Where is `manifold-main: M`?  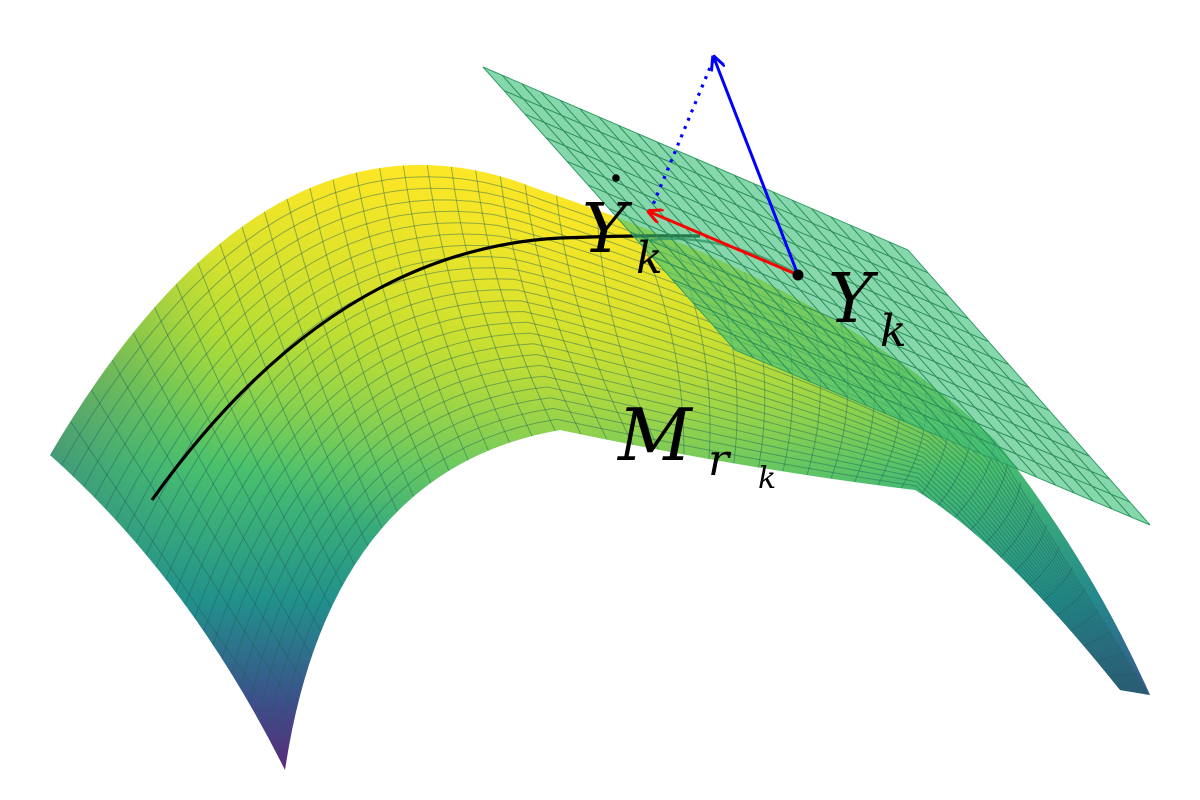
manifold-main: M is located at coordinates (655, 435).